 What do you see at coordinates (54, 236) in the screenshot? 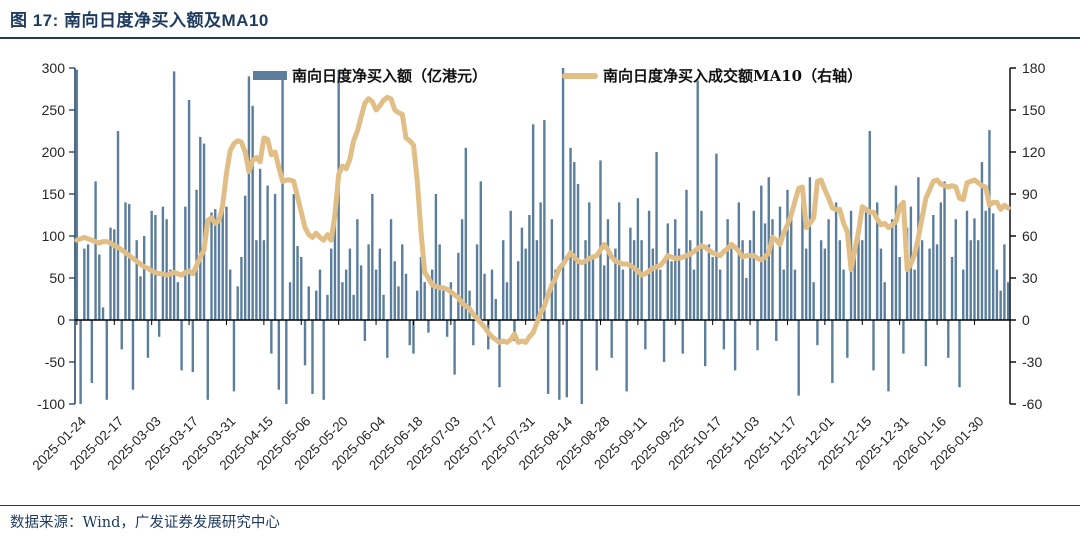
I see `left-axis-tick-label: 100` at bounding box center [54, 236].